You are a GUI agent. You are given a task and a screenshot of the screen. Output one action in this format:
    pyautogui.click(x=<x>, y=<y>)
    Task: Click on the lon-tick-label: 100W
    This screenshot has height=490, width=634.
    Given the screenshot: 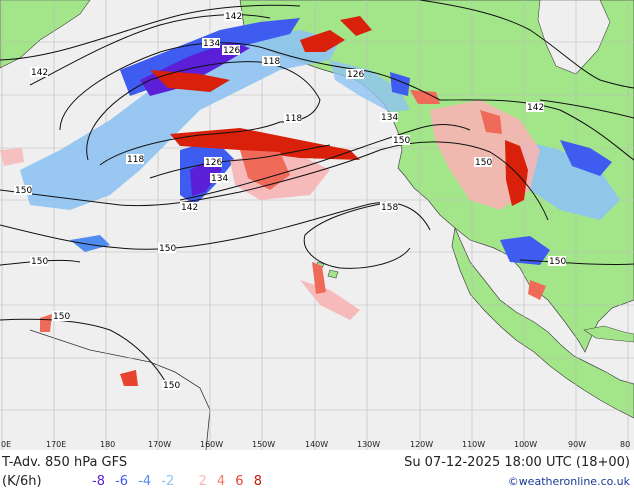 What is the action you would take?
    pyautogui.click(x=525, y=444)
    